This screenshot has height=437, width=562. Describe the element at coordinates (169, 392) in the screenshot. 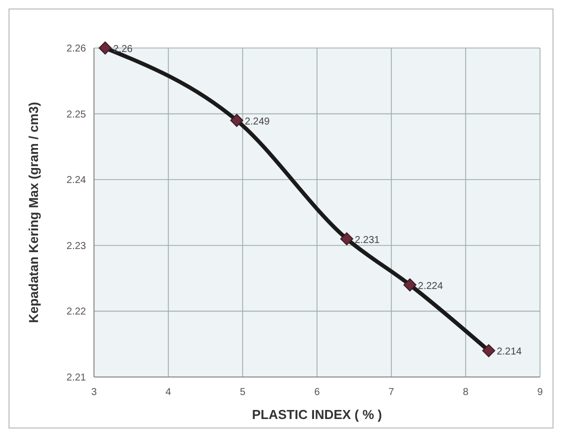

I see `x-tick-label: 4` at that location.